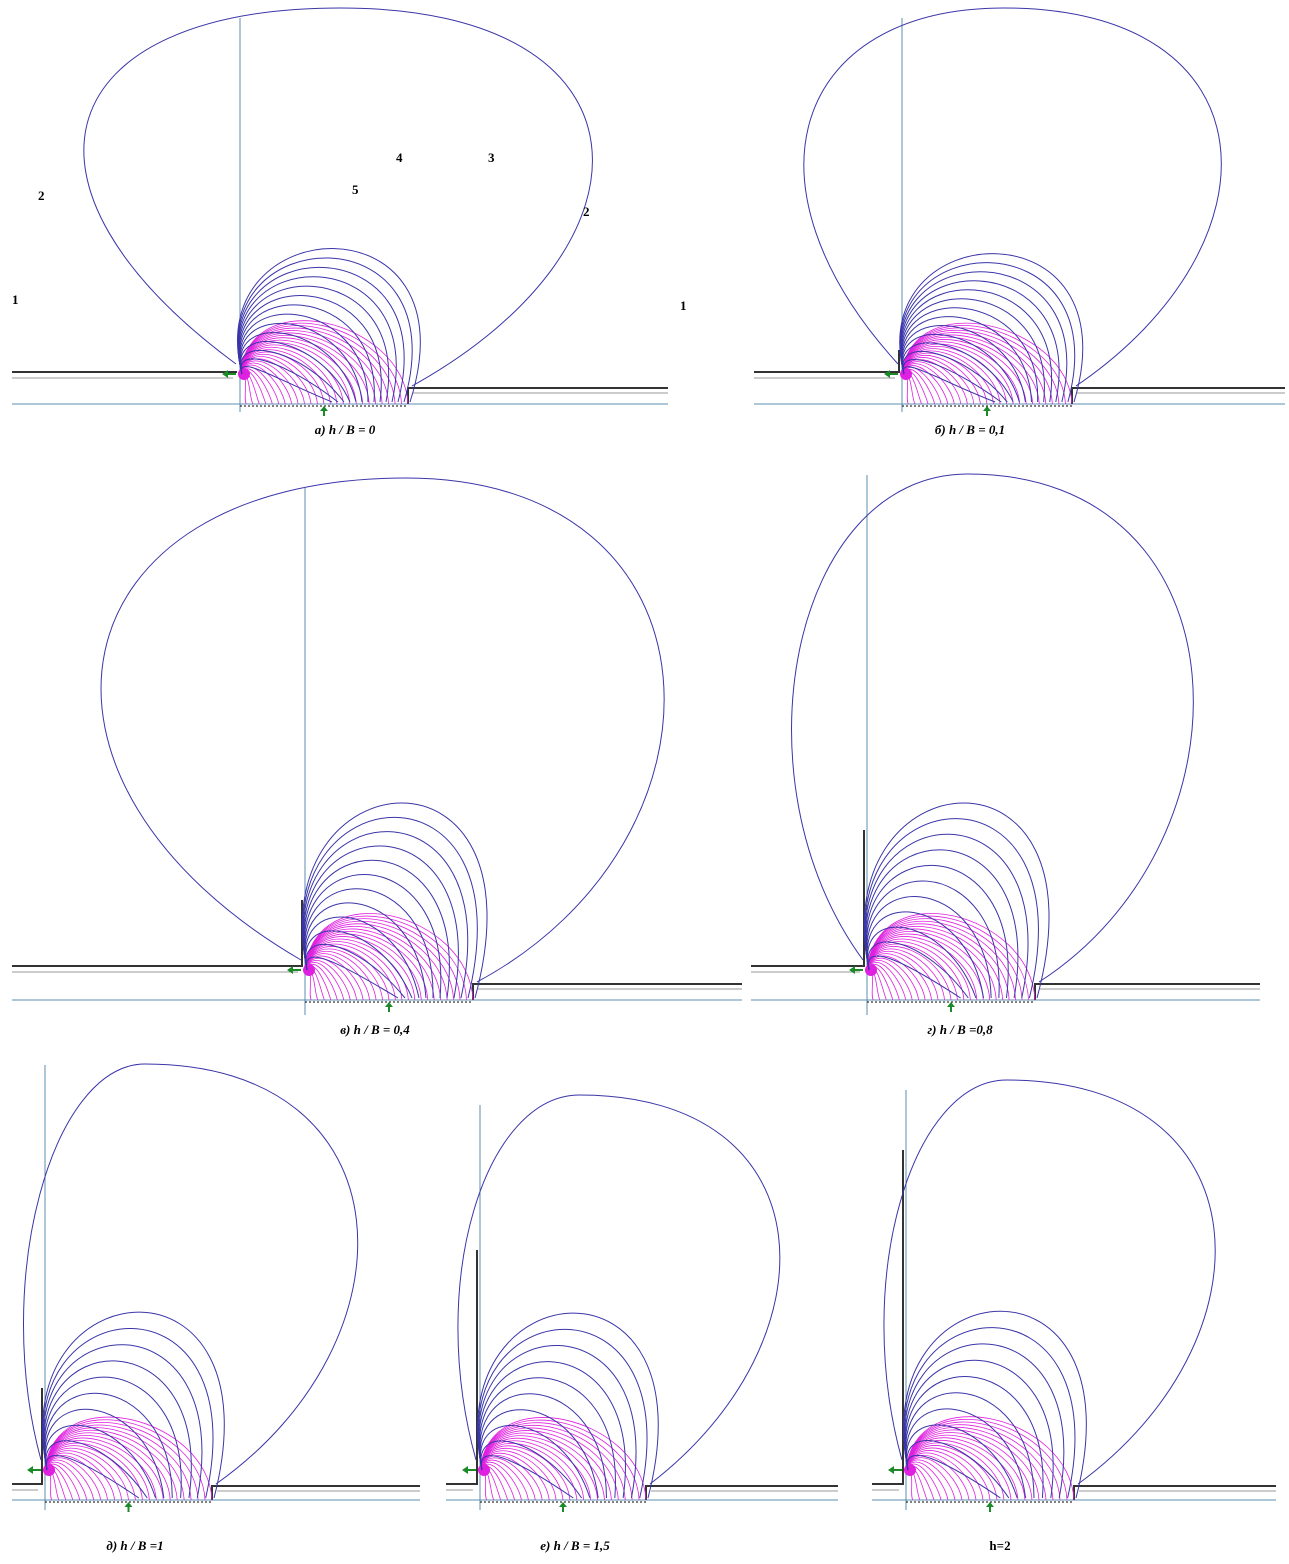 This screenshot has width=1289, height=1564. I want to click on line-number-label: 2, so click(41, 195).